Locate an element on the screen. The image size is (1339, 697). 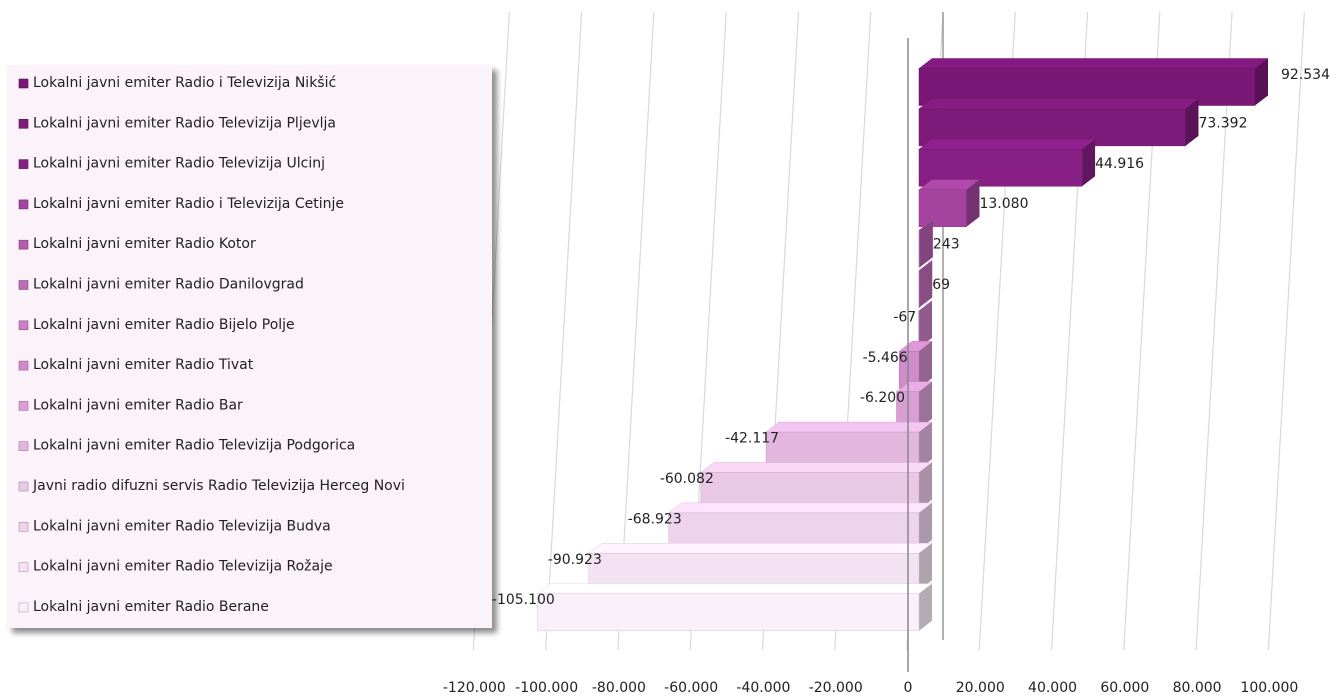
x-tick-label: -20.000 is located at coordinates (836, 688).